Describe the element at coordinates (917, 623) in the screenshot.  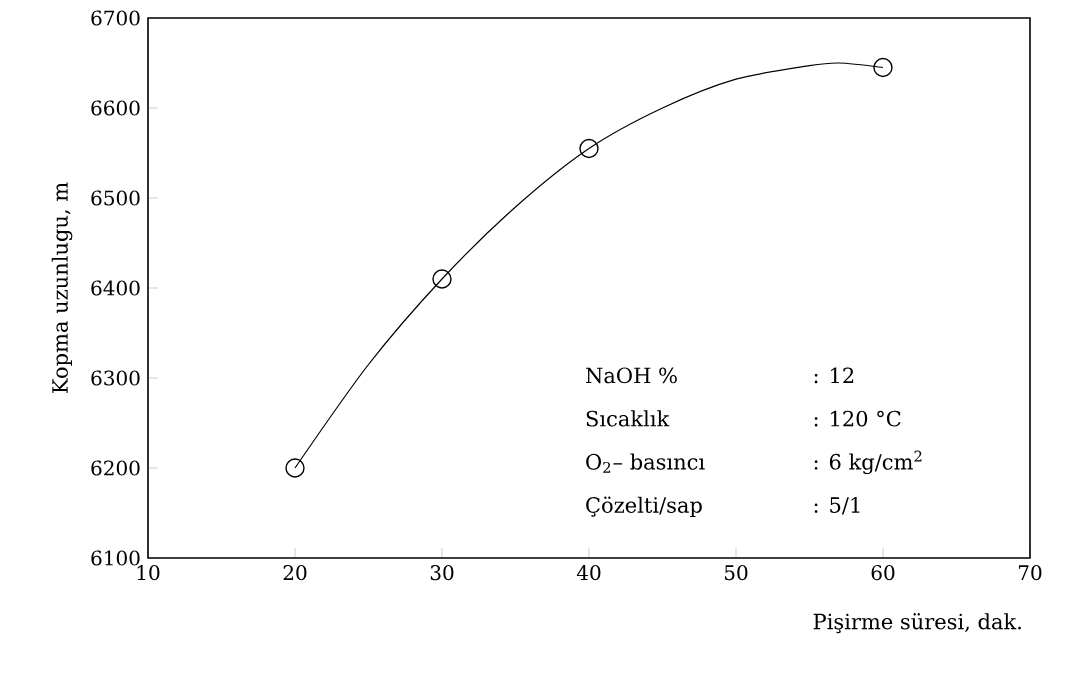
I see `x-axis-title: Pişirme süresi, dak.` at that location.